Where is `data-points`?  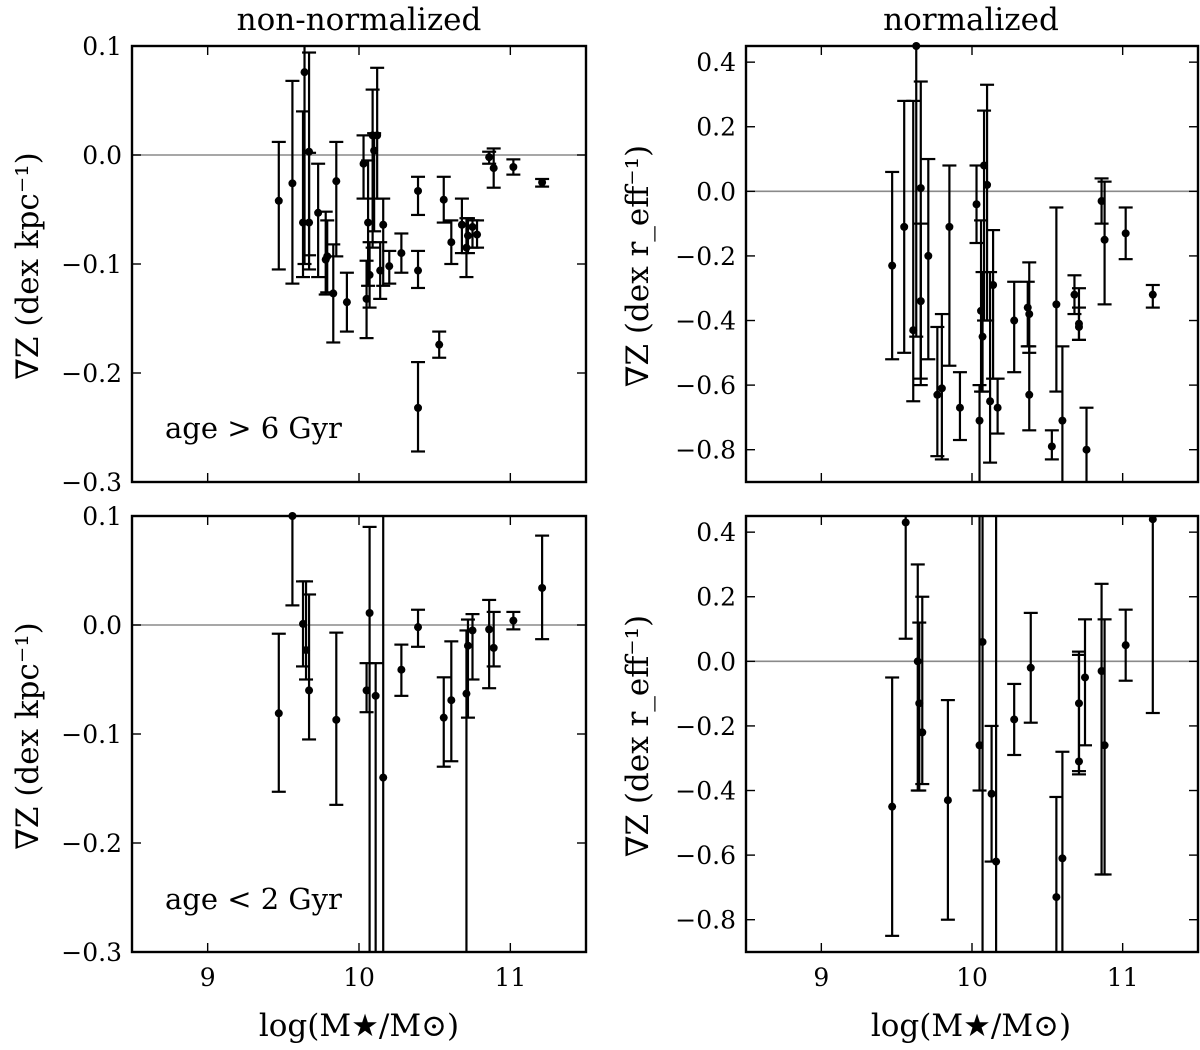 data-points is located at coordinates (1022, 708).